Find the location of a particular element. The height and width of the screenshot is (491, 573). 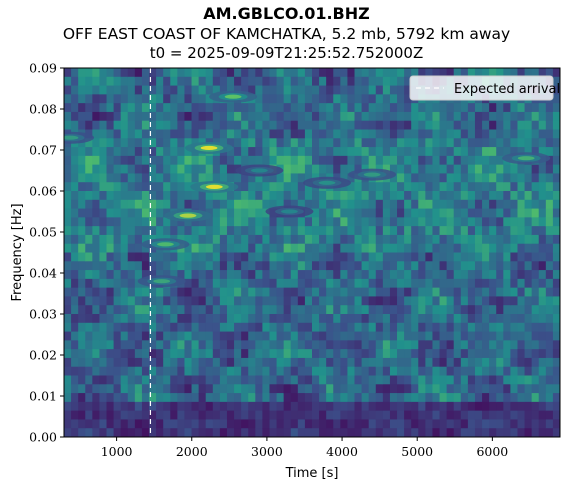

y-tick-label: 0.04 is located at coordinates (43, 273).